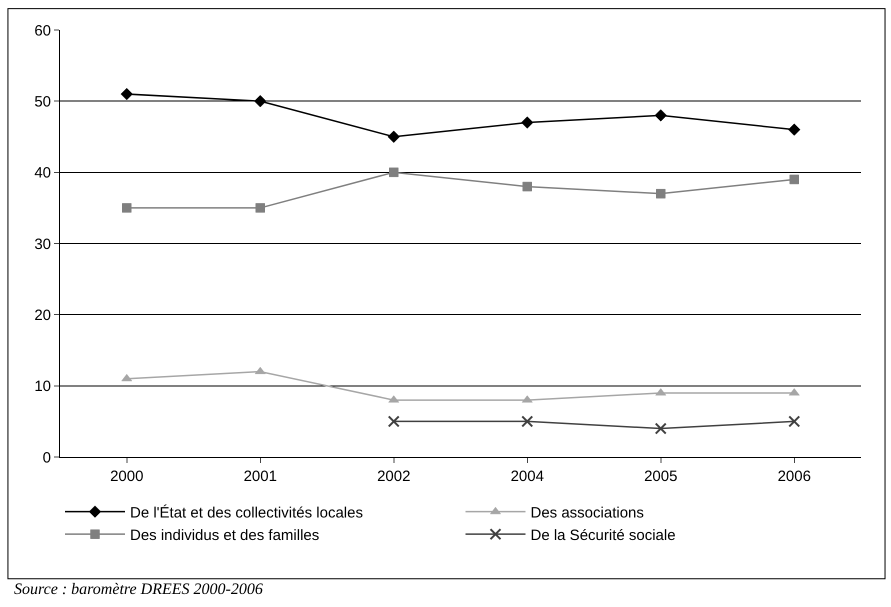 Image resolution: width=891 pixels, height=607 pixels. What do you see at coordinates (138, 589) in the screenshot?
I see `source-note: Source : baromètre DREES 2000-2006` at bounding box center [138, 589].